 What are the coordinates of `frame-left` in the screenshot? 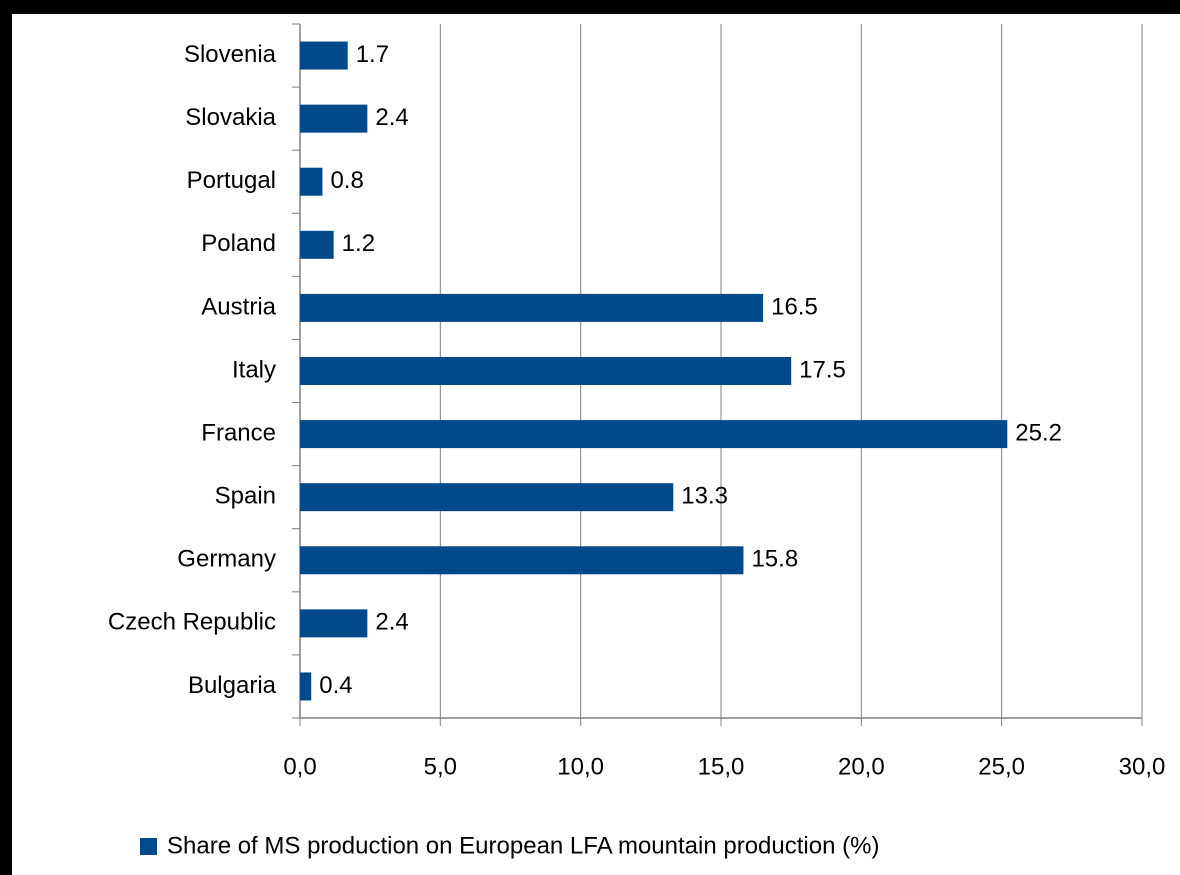 It's located at (6, 437).